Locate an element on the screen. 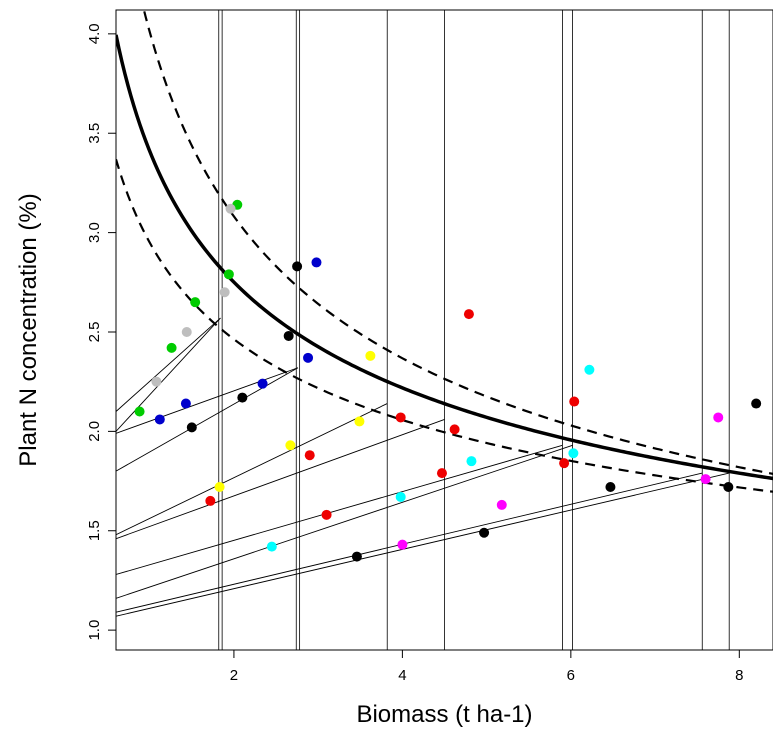 The height and width of the screenshot is (755, 773). x-tick-label-2: 2 is located at coordinates (234, 675).